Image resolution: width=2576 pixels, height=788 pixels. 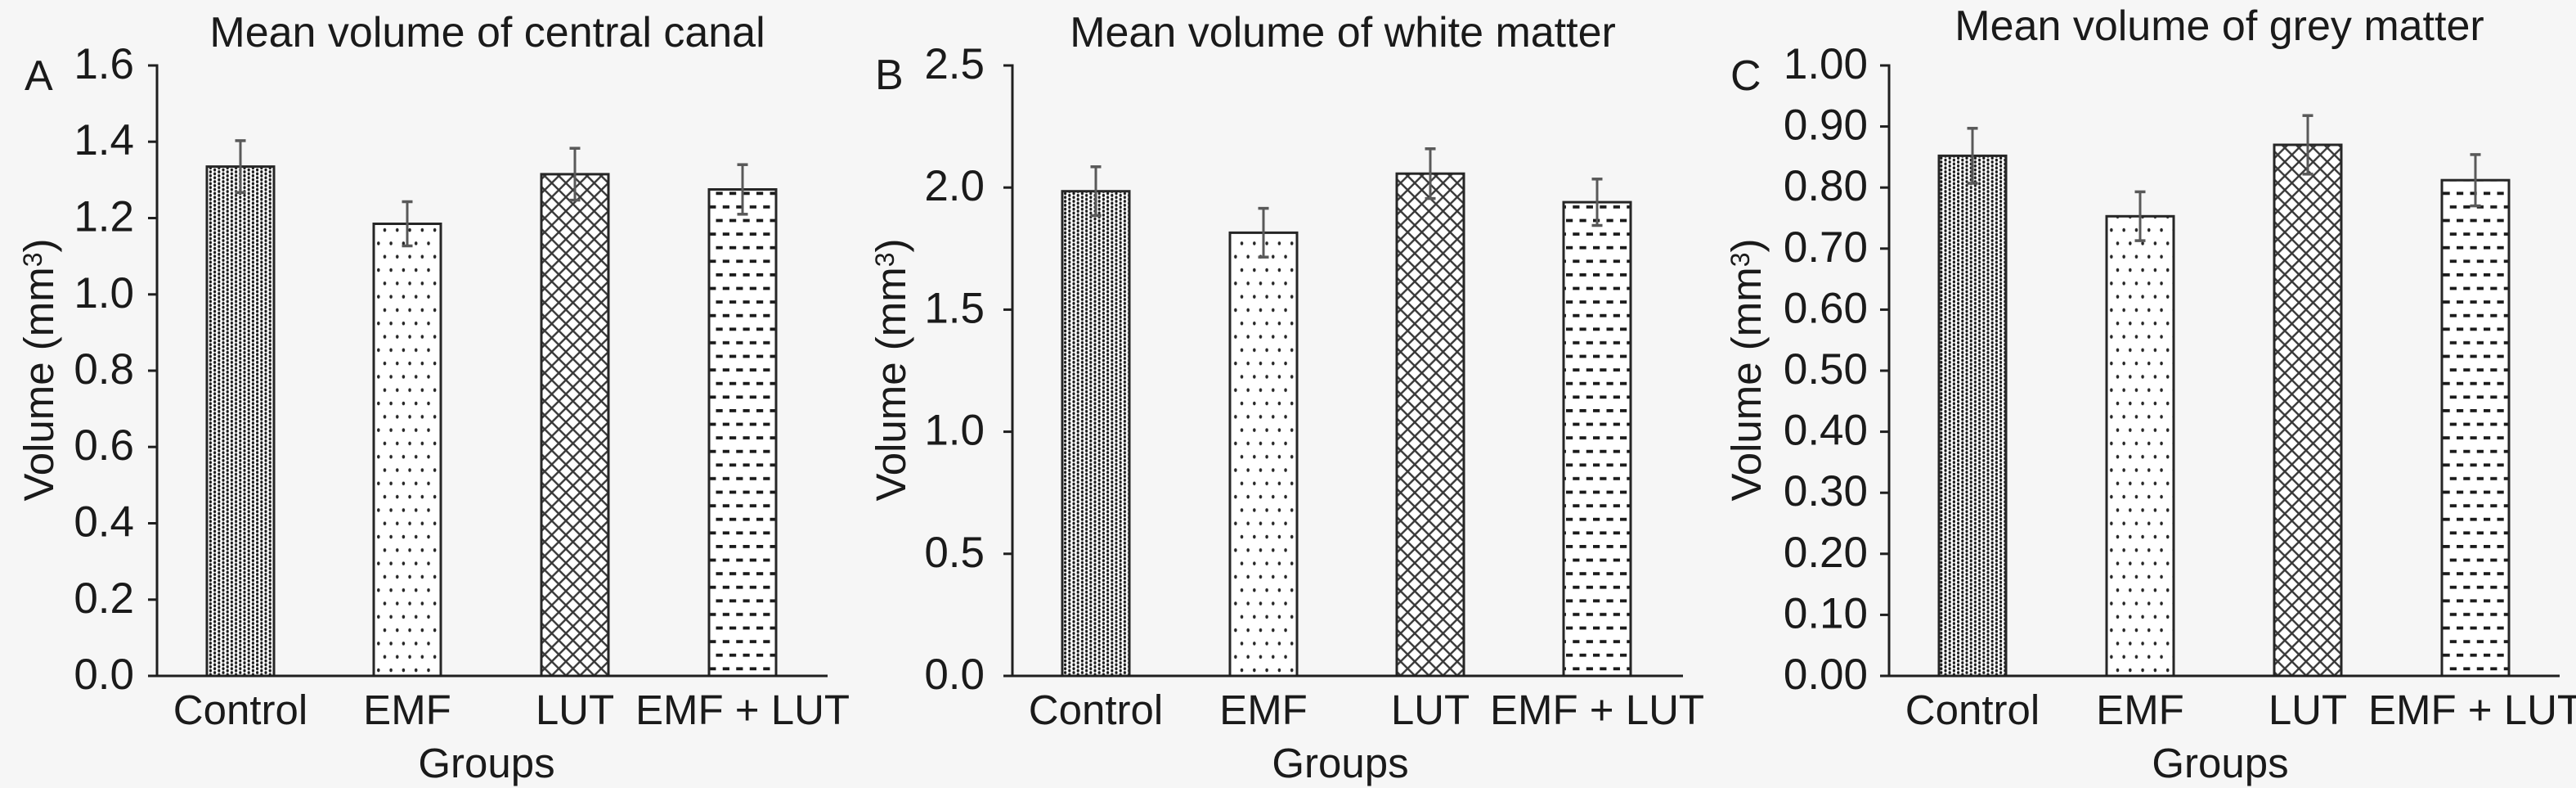 I want to click on svg-text: 0.8, so click(x=104, y=369).